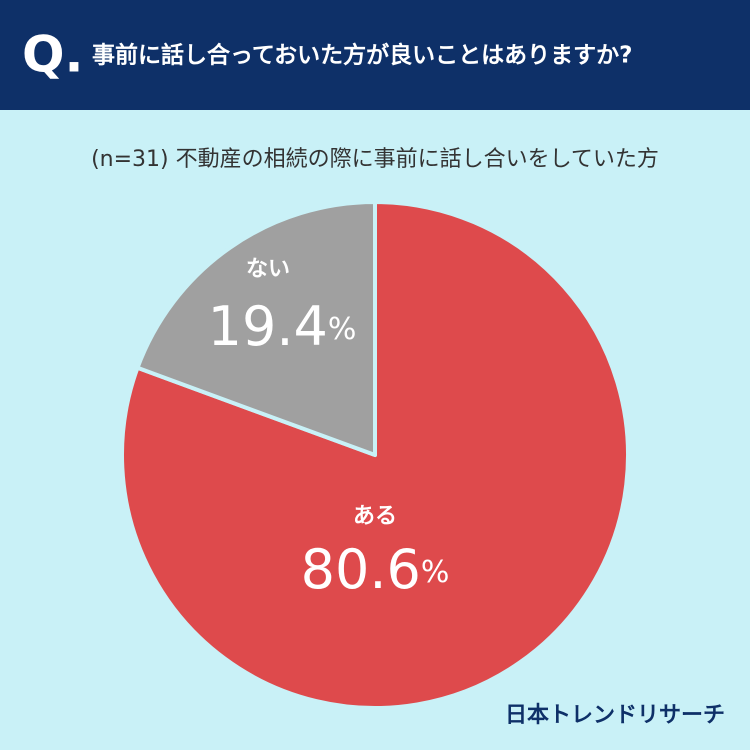  What do you see at coordinates (375, 516) in the screenshot?
I see `slice-category-label: ある` at bounding box center [375, 516].